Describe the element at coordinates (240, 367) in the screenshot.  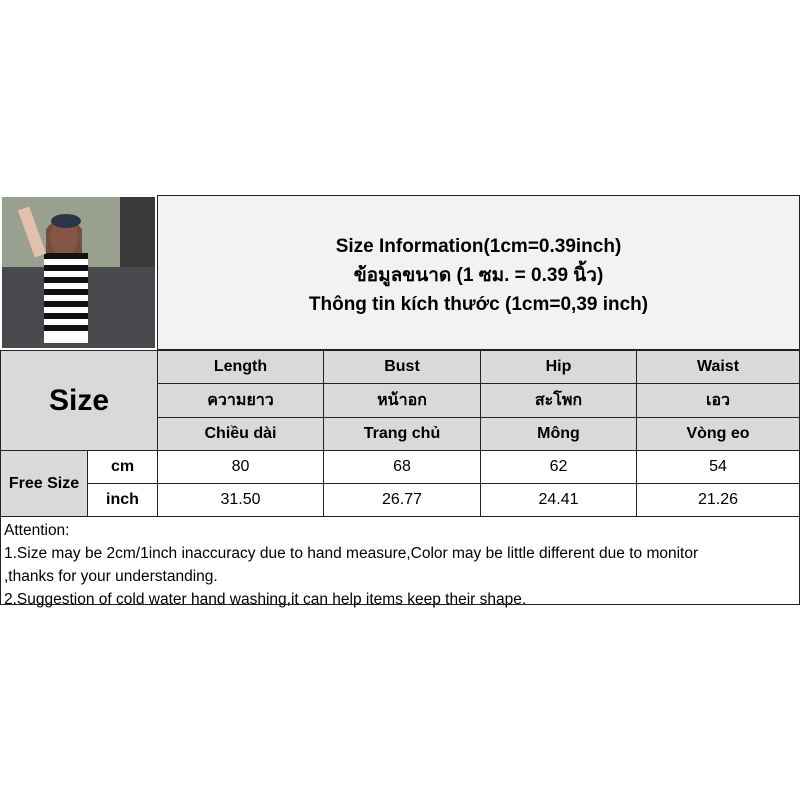
I see `col-length-en: Length` at that location.